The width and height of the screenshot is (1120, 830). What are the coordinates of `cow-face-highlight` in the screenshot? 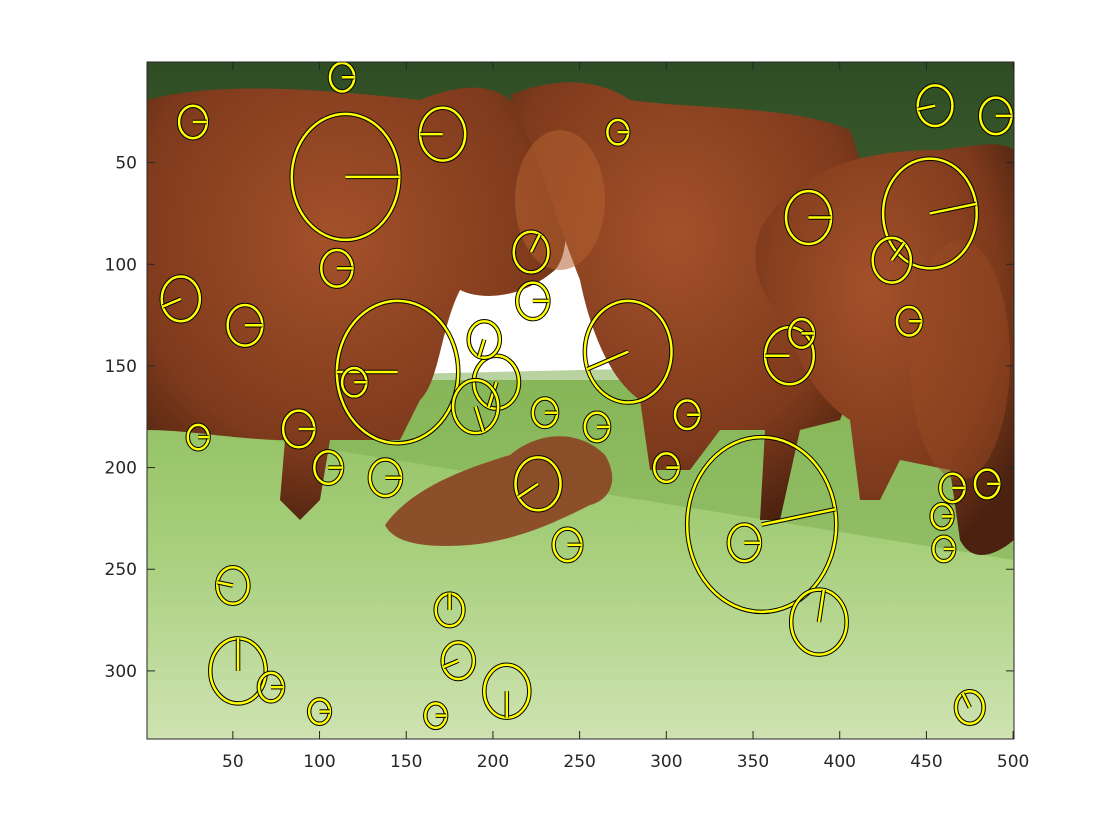 It's located at (560, 200).